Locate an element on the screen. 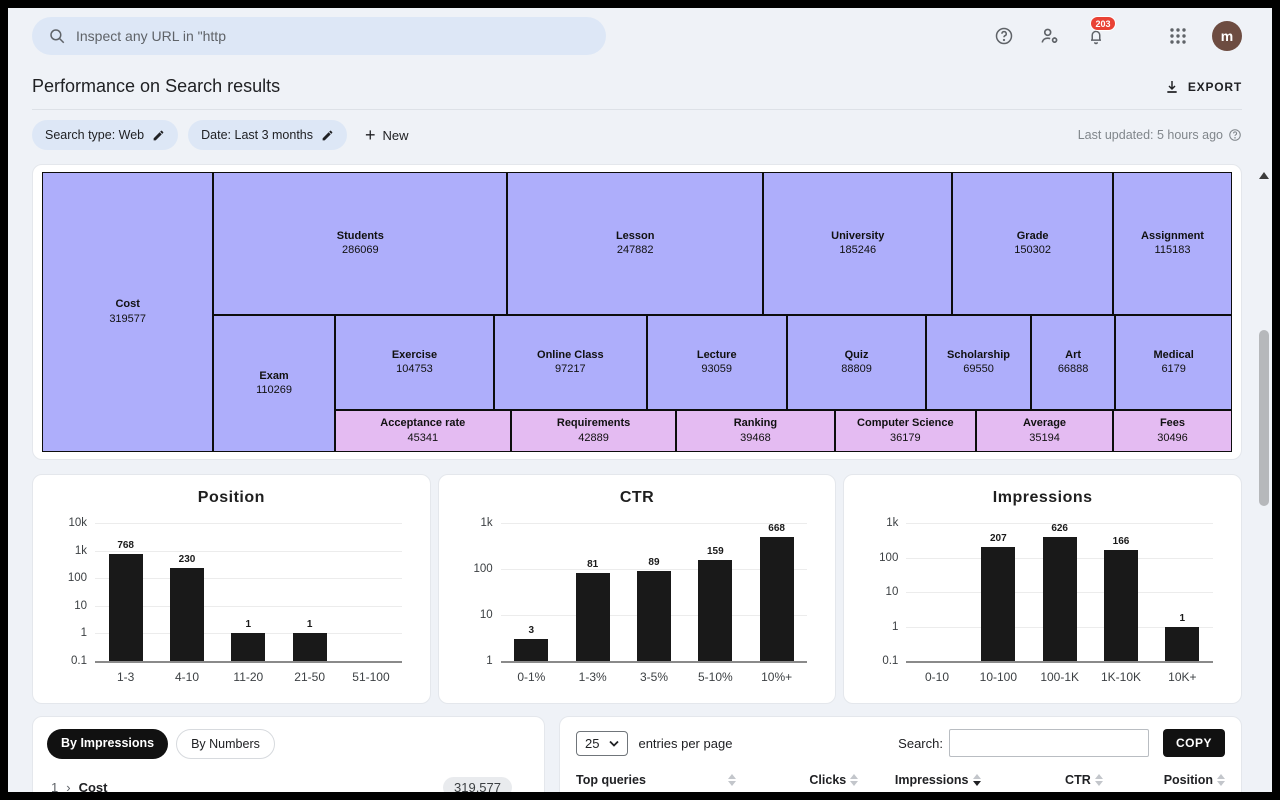  export-button: EXPORT is located at coordinates (1203, 87).